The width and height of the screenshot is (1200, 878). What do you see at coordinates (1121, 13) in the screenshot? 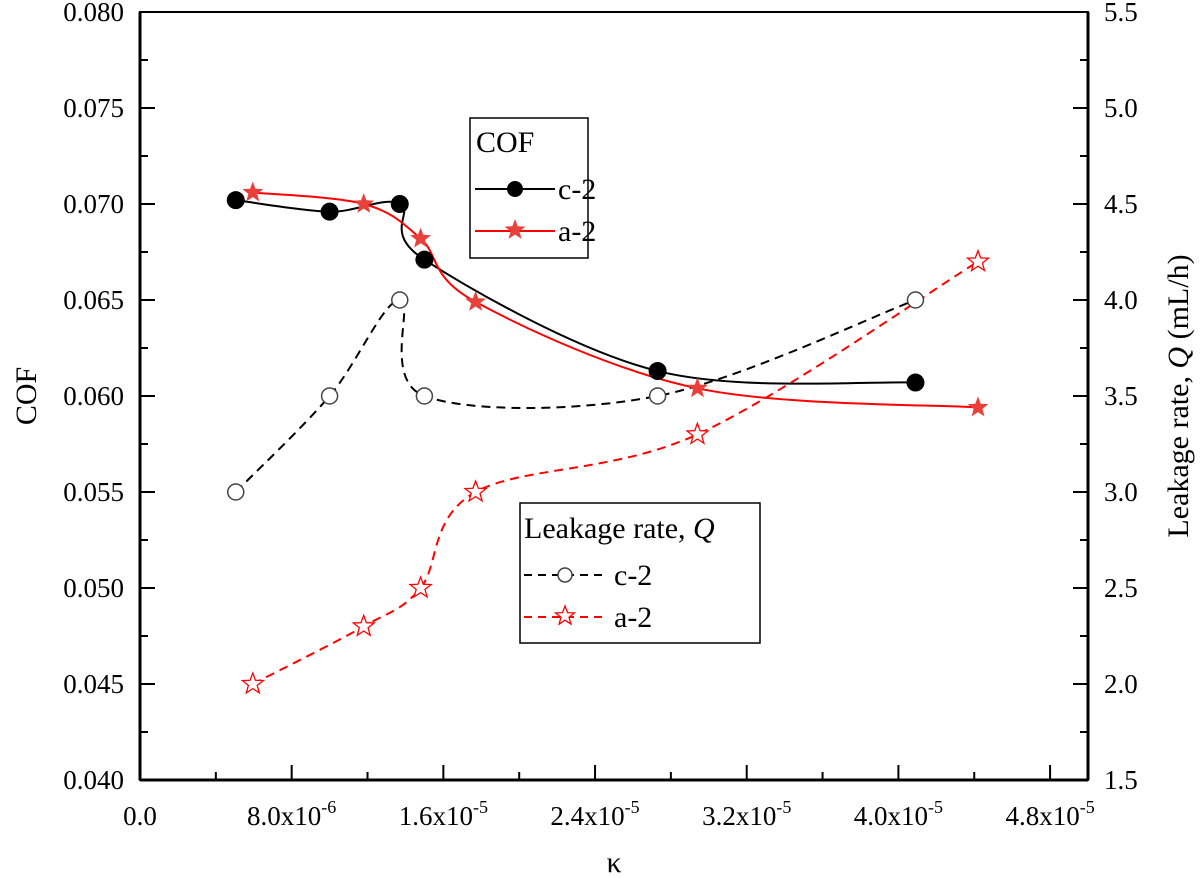
I see `y-right-tick-label: 5.5` at bounding box center [1121, 13].